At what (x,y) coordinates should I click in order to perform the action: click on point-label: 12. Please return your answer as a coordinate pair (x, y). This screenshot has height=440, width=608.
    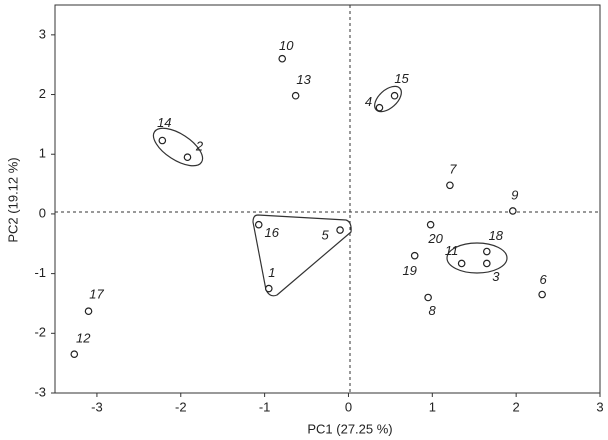
    Looking at the image, I should click on (83, 338).